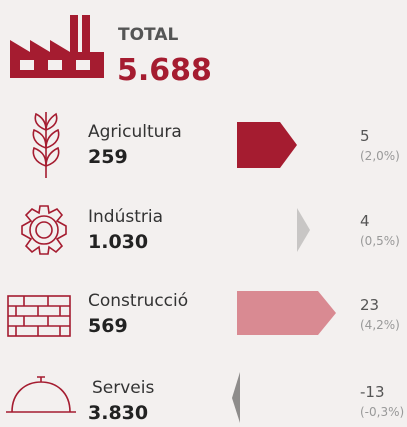 This screenshot has width=407, height=427. What do you see at coordinates (164, 70) in the screenshot?
I see `total-value: 5.688` at bounding box center [164, 70].